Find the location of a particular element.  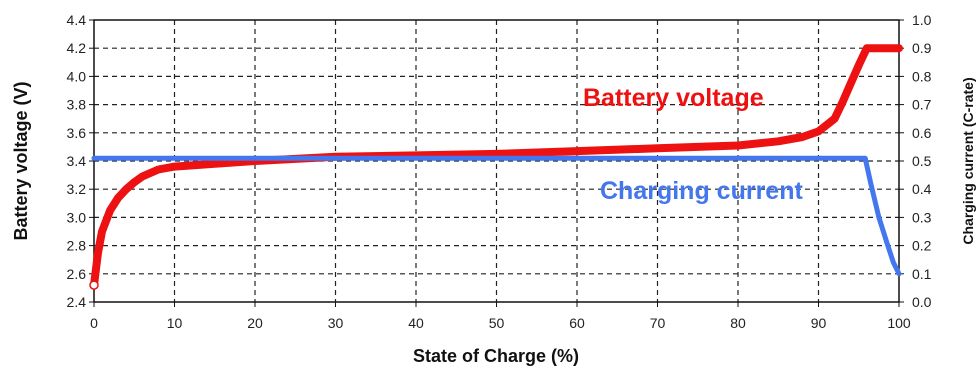

x-tick-label: 20 is located at coordinates (255, 323).